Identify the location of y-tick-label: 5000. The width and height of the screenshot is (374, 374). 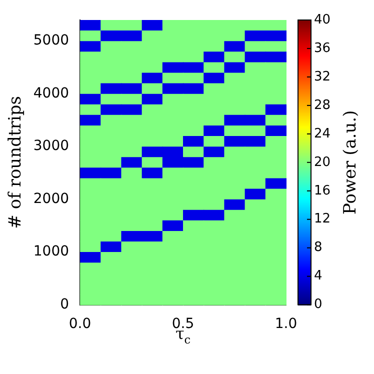
(51, 40).